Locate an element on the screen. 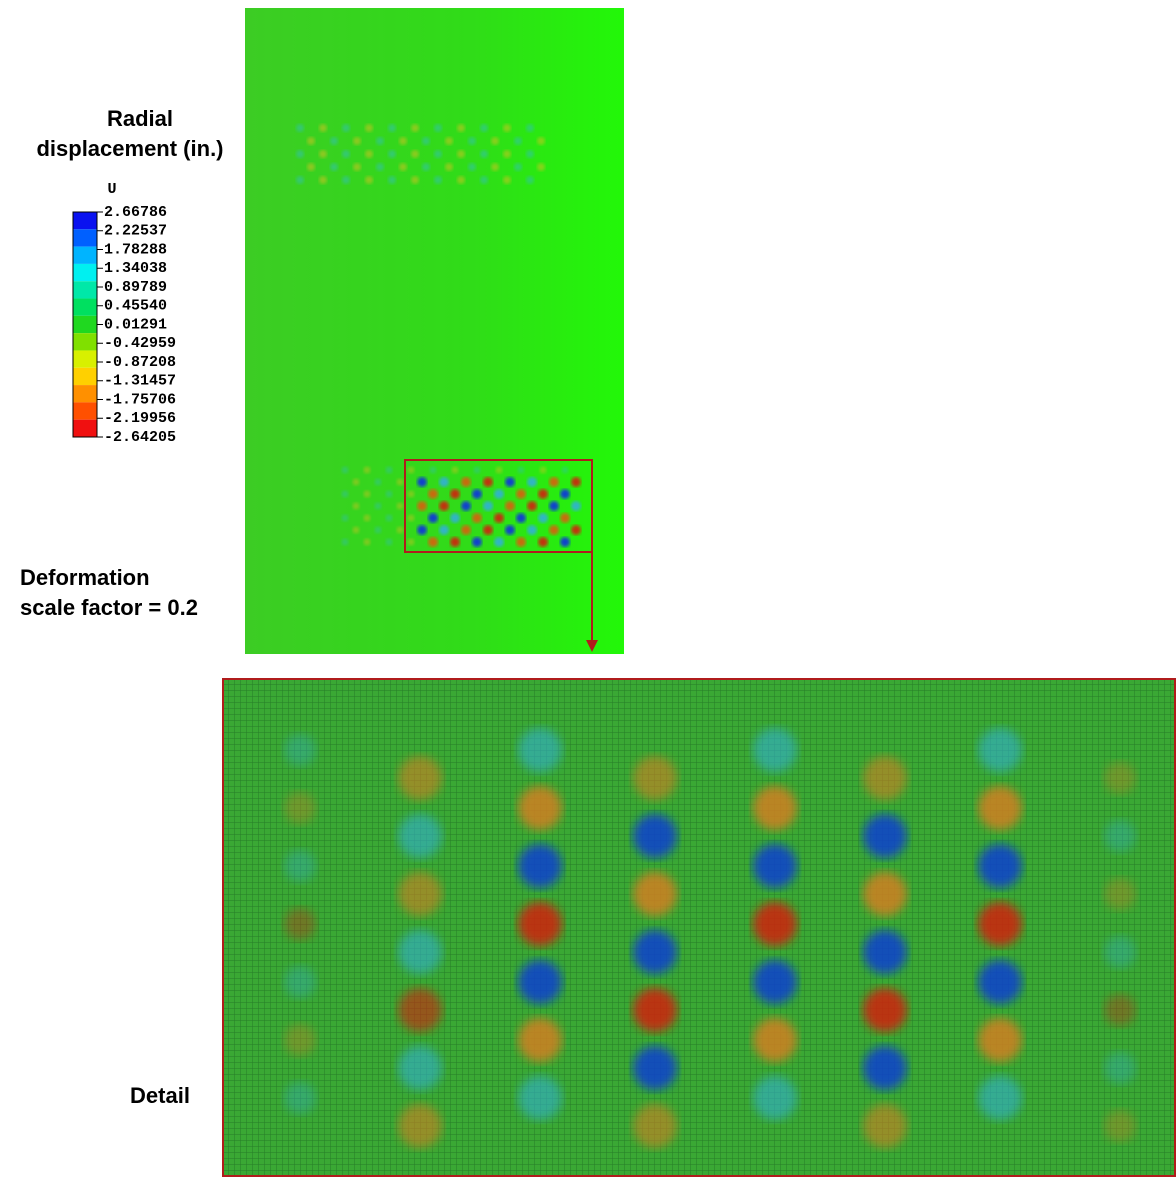 This screenshot has height=1177, width=1176. legend-label: -1.31457 is located at coordinates (140, 381).